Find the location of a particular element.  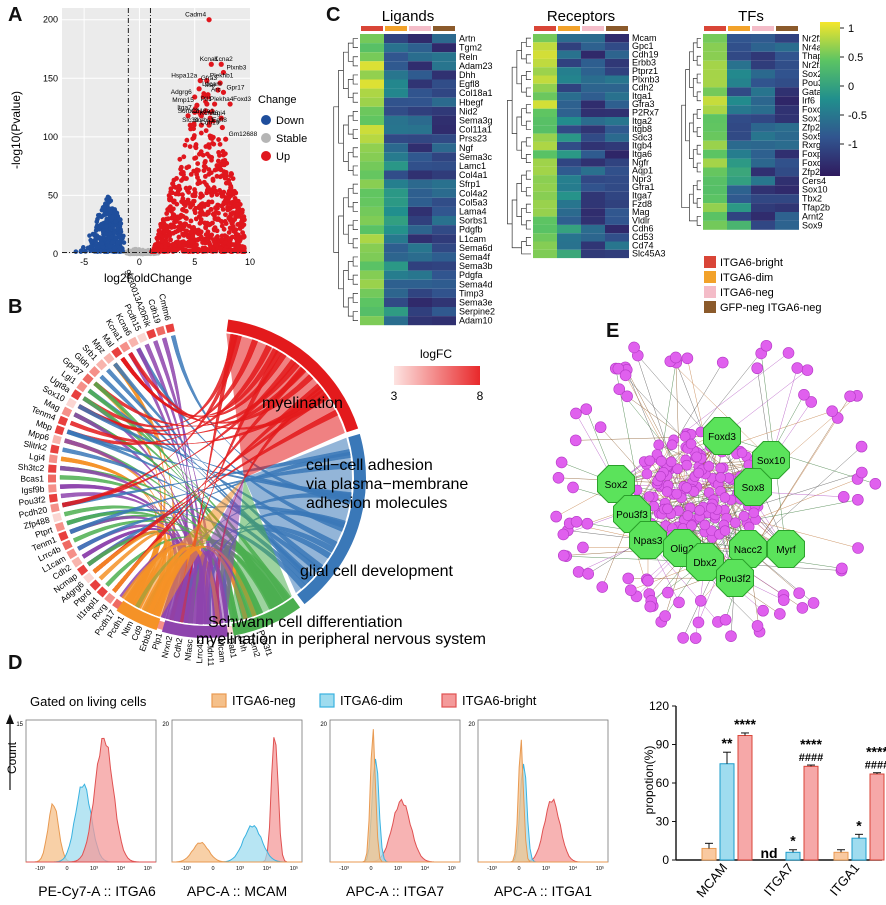

network-hub-label: Pou3f2 is located at coordinates (735, 579).